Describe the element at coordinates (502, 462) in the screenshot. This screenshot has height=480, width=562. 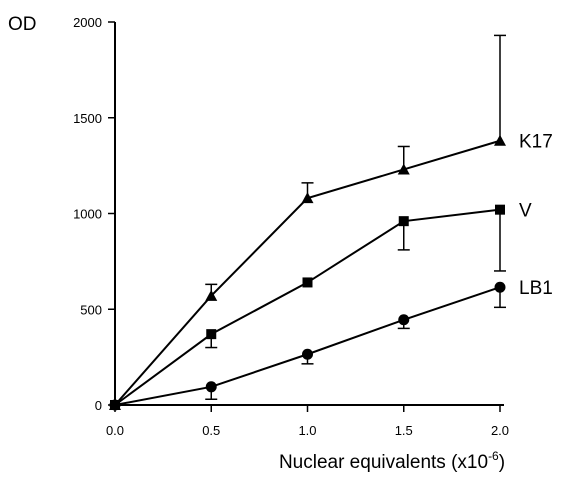
I see `x-axis-label-suffix: )` at that location.